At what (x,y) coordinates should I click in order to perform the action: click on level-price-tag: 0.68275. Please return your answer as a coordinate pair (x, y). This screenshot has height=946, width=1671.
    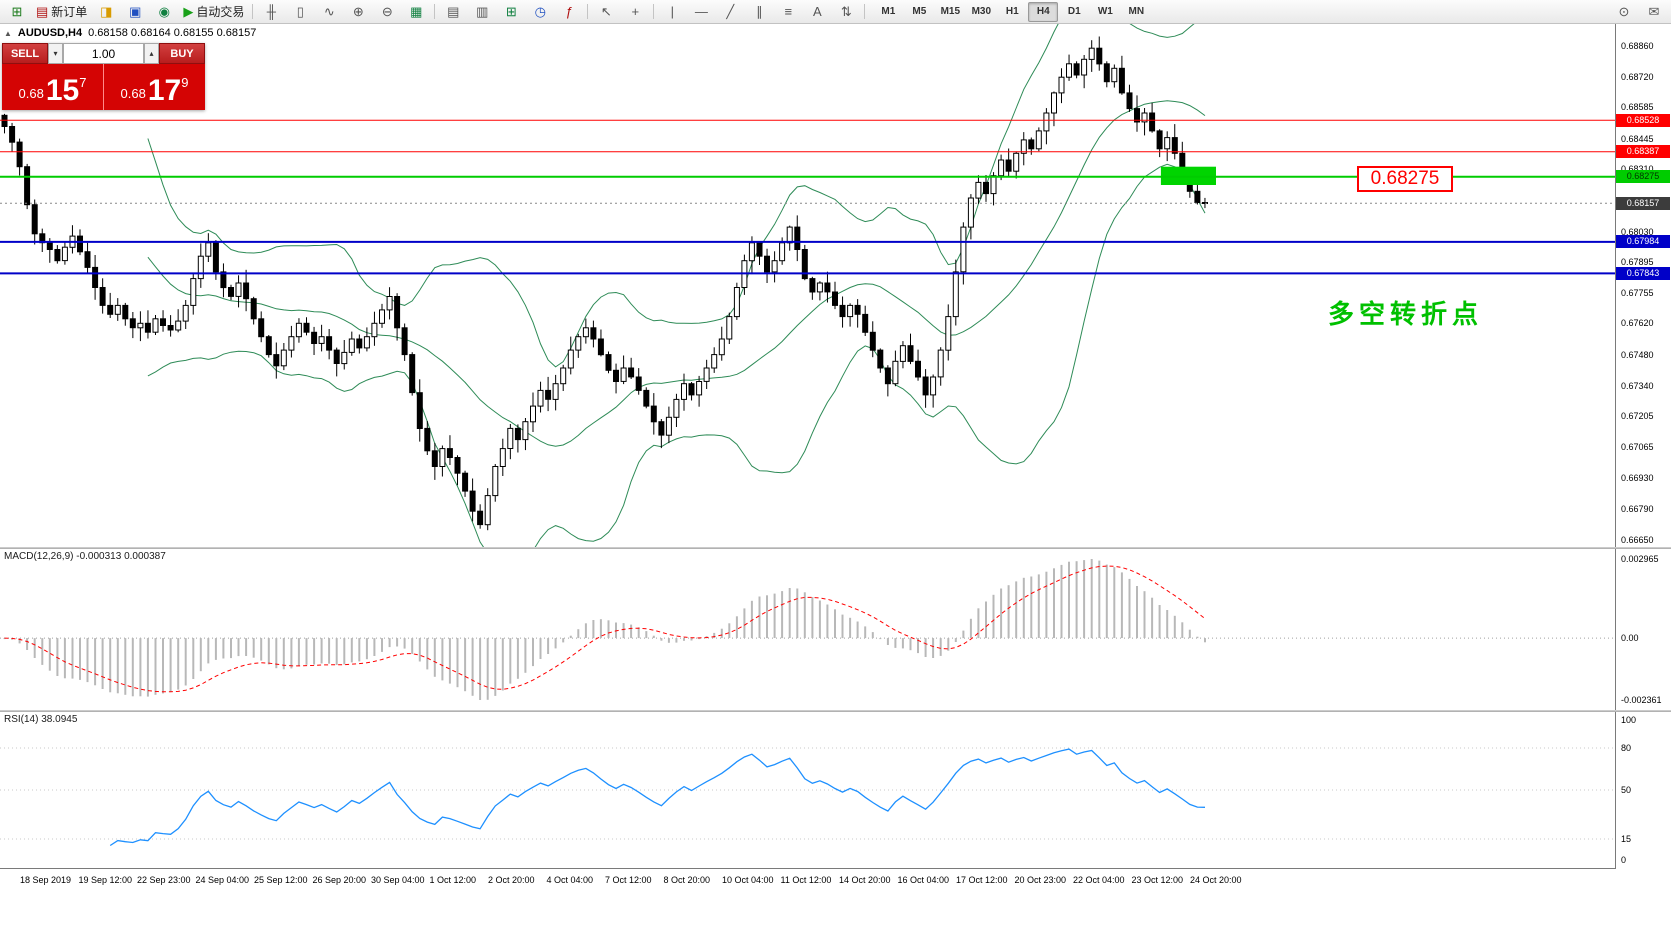
    Looking at the image, I should click on (1643, 177).